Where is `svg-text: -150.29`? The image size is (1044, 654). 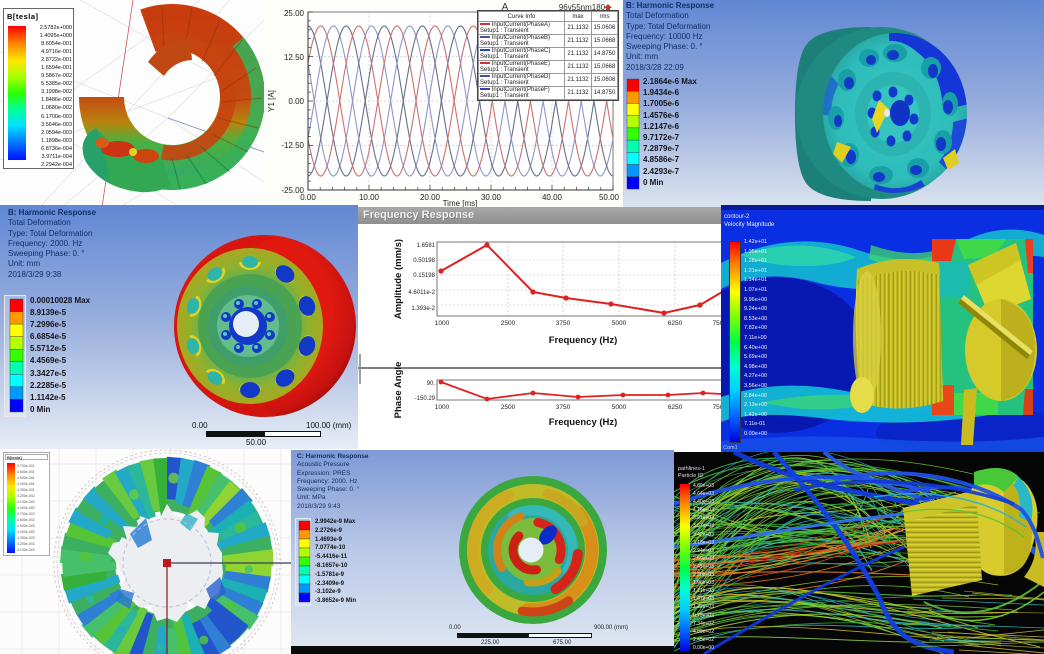
svg-text: -150.29 is located at coordinates (425, 399).